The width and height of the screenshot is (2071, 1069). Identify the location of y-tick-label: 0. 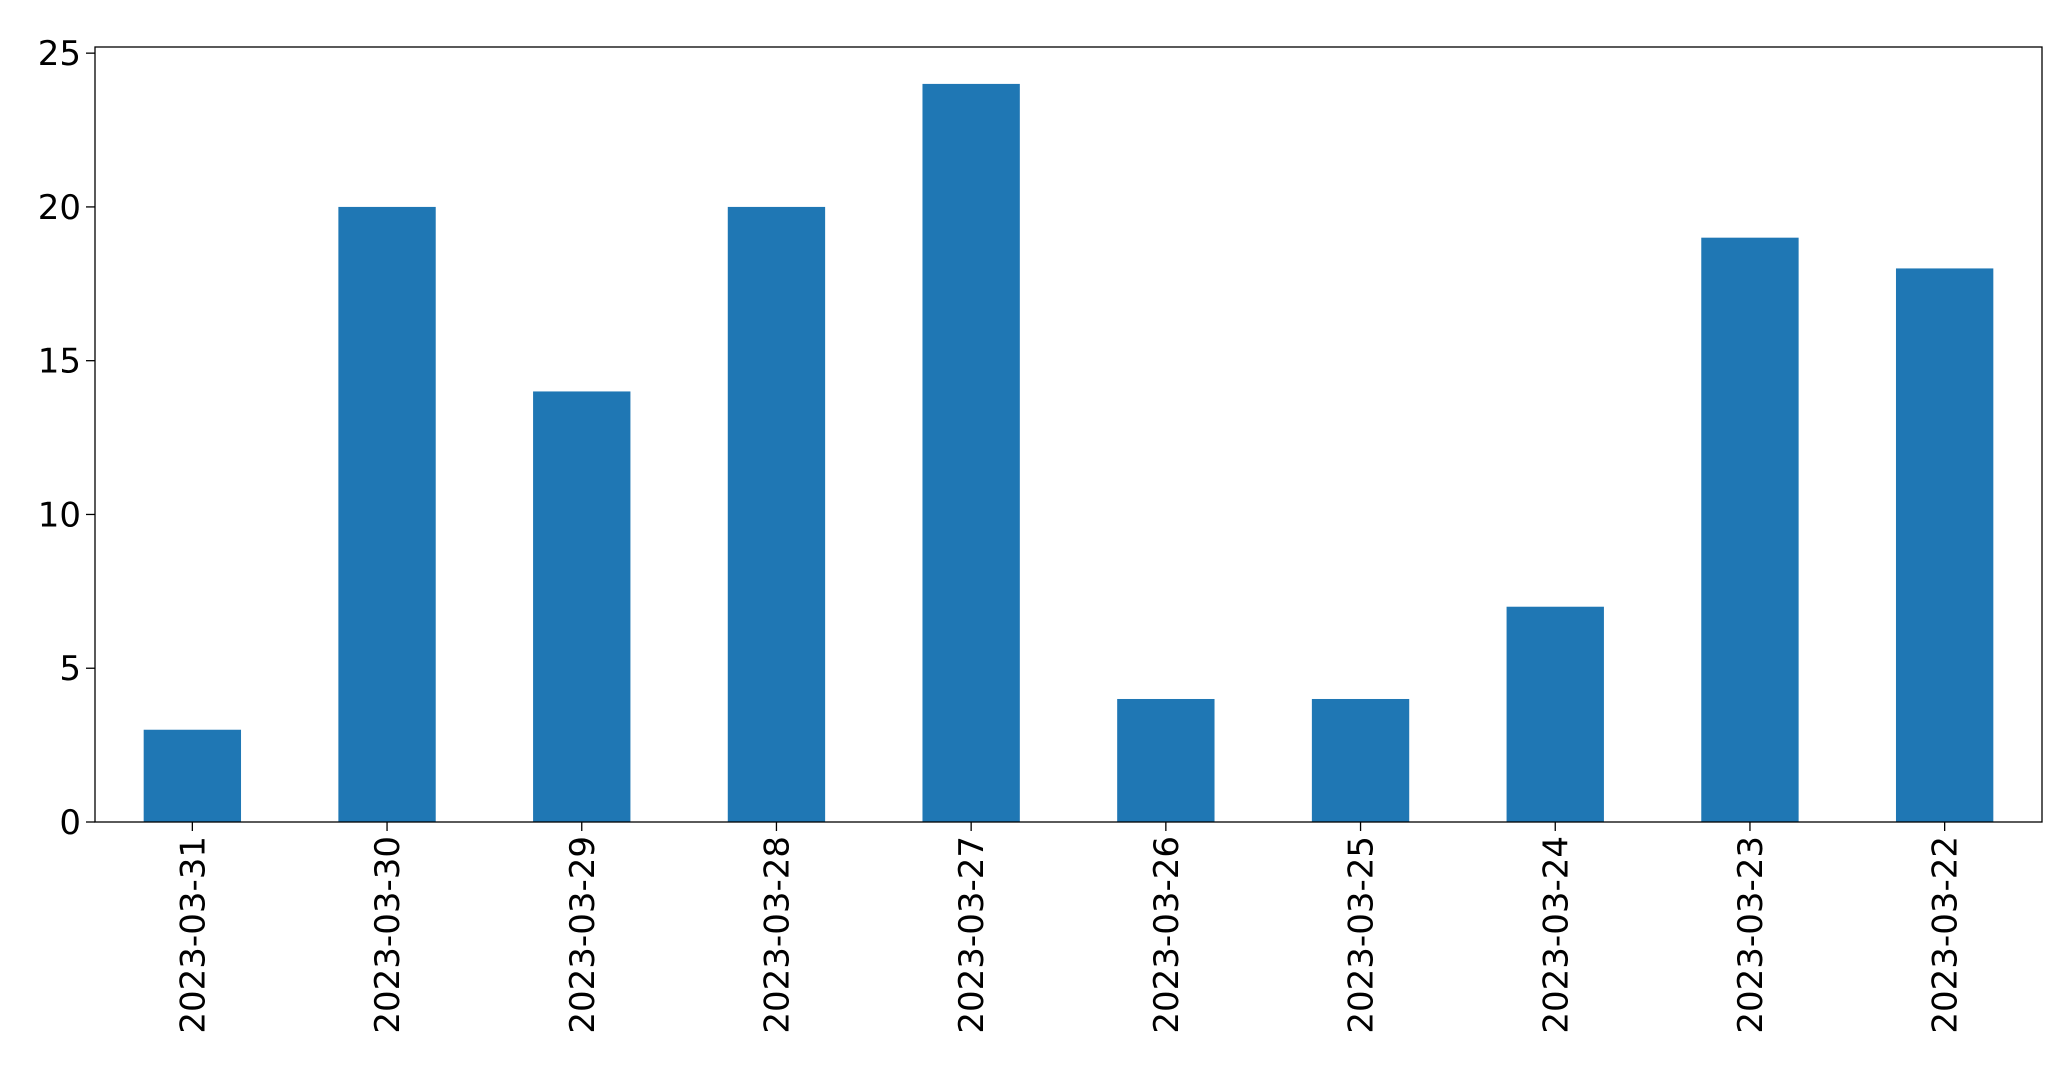
(70, 823).